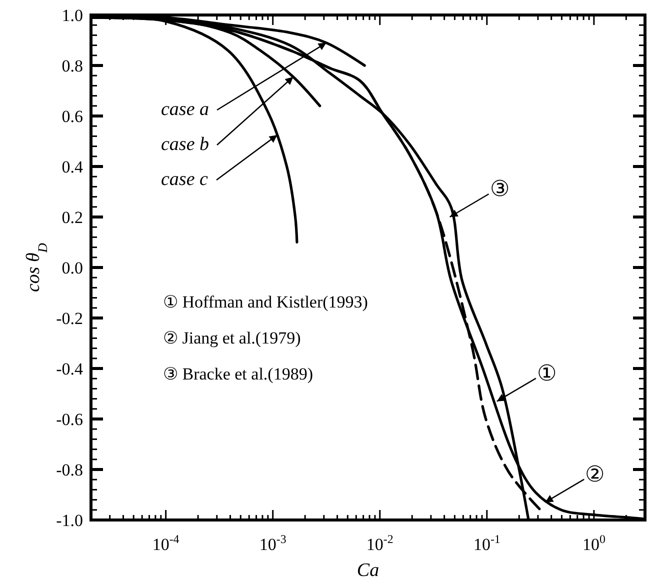 This screenshot has width=649, height=581. I want to click on x-tick-label: 10$^{-1}$, so click(486, 543).